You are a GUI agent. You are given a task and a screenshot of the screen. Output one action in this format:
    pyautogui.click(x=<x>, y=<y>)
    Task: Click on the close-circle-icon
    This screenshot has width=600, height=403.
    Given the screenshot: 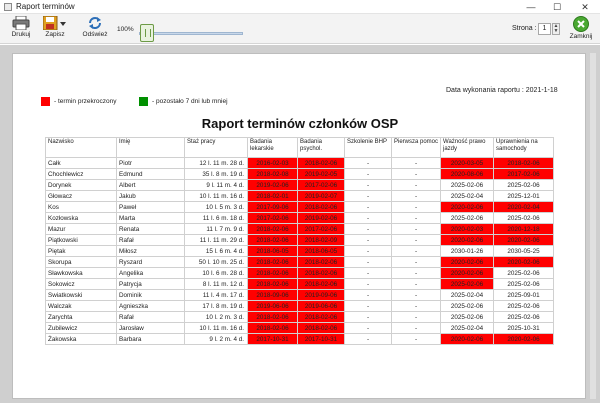 What is the action you would take?
    pyautogui.click(x=581, y=24)
    